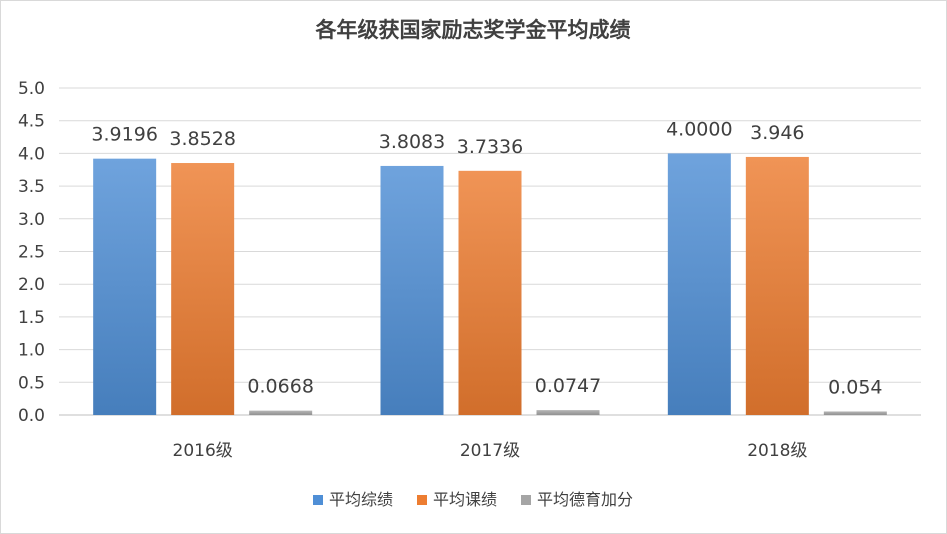 The width and height of the screenshot is (947, 534). What do you see at coordinates (31, 122) in the screenshot?
I see `y-tick-label: 4.5` at bounding box center [31, 122].